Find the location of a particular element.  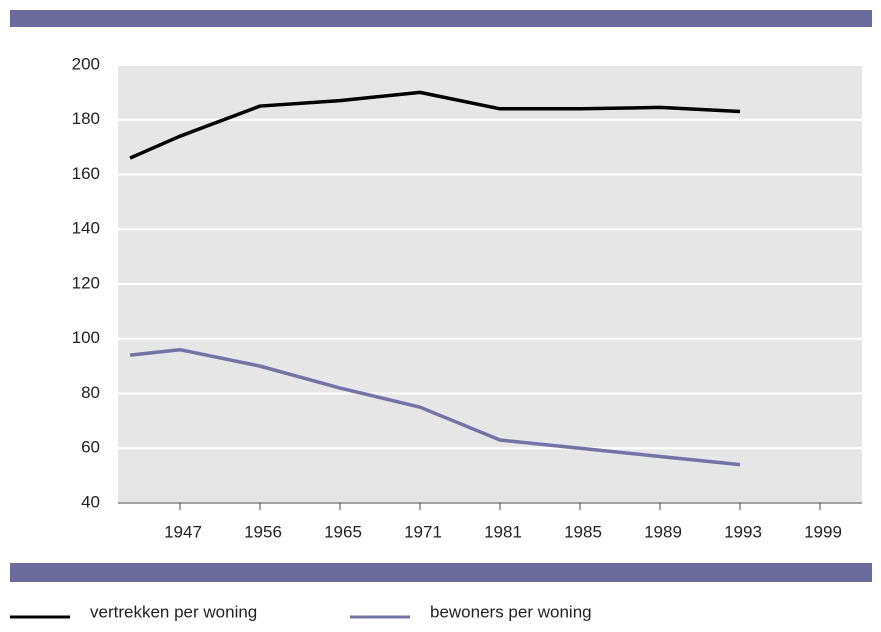

legend-label: bewoners per woning is located at coordinates (511, 611).